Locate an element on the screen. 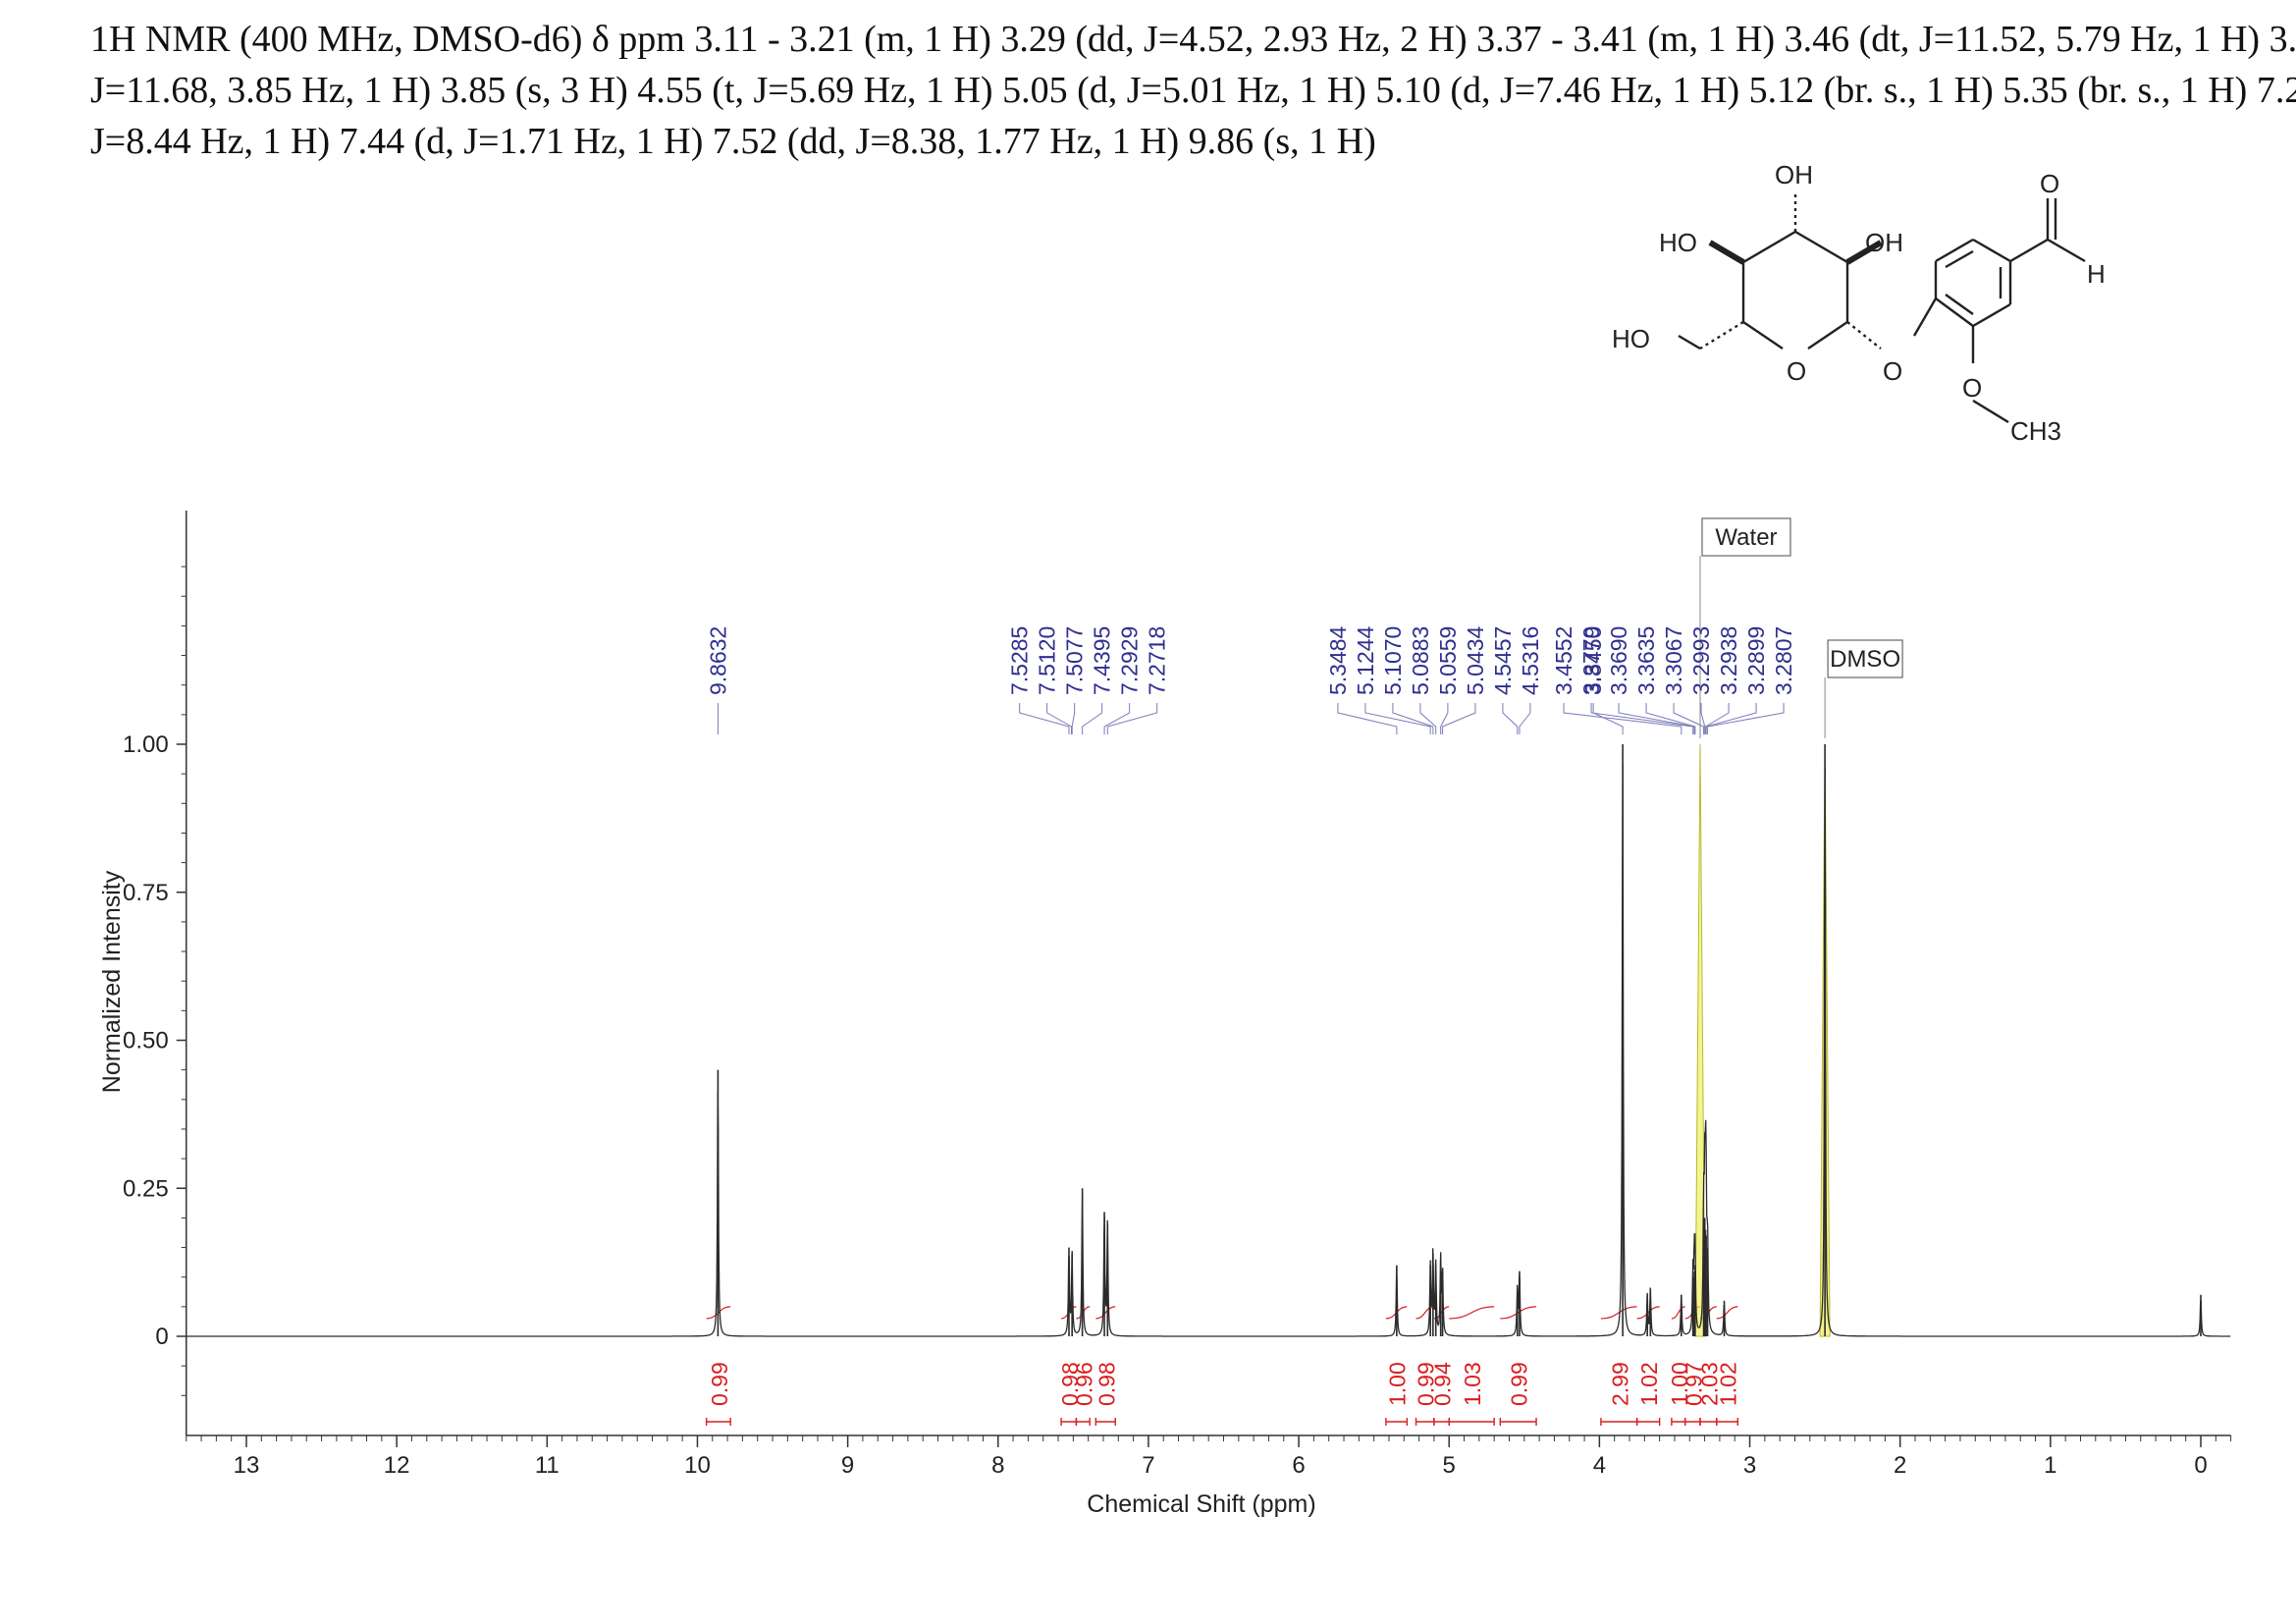 The image size is (2296, 1623). molecule-labels: OH HO OH HO O O O H O CH3 is located at coordinates (1859, 303).